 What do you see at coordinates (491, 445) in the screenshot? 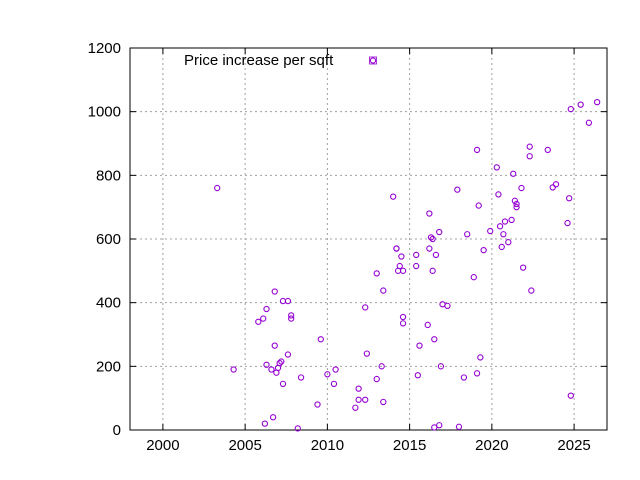
I see `x-tick-label: 2020` at bounding box center [491, 445].